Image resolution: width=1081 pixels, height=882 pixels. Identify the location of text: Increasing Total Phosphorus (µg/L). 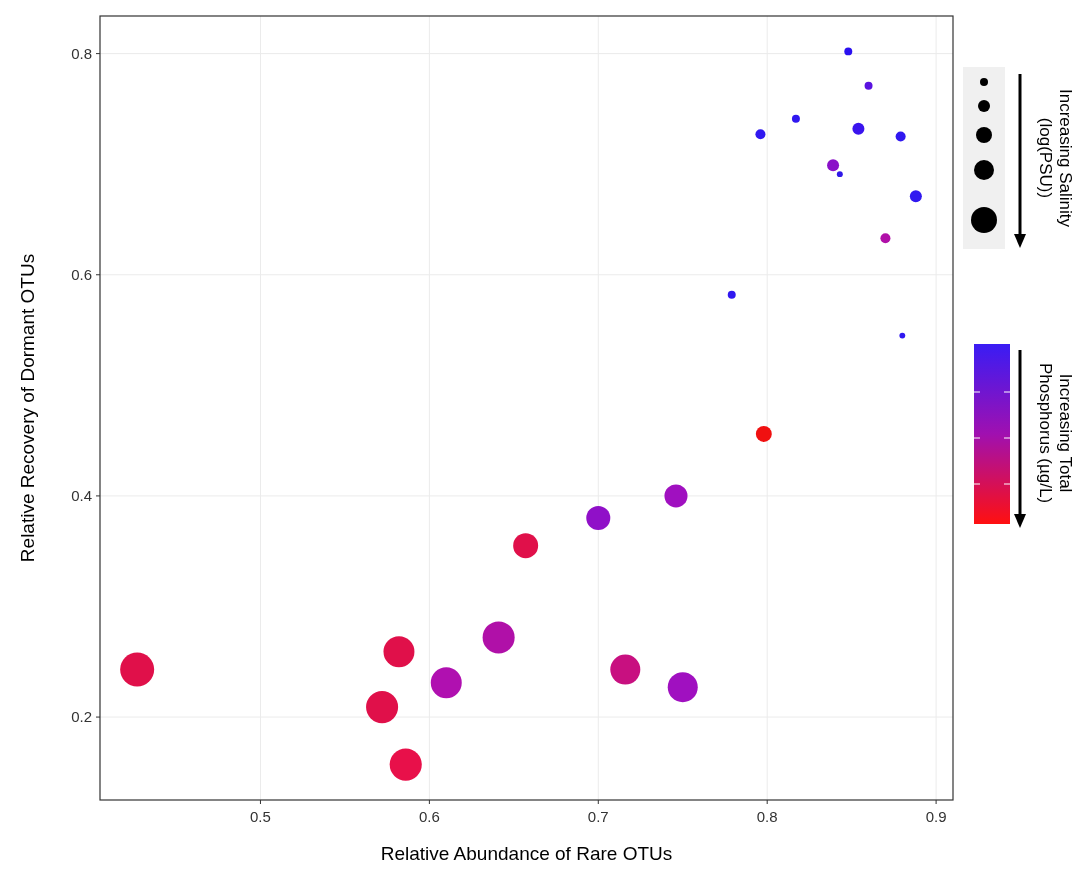
(1055, 433).